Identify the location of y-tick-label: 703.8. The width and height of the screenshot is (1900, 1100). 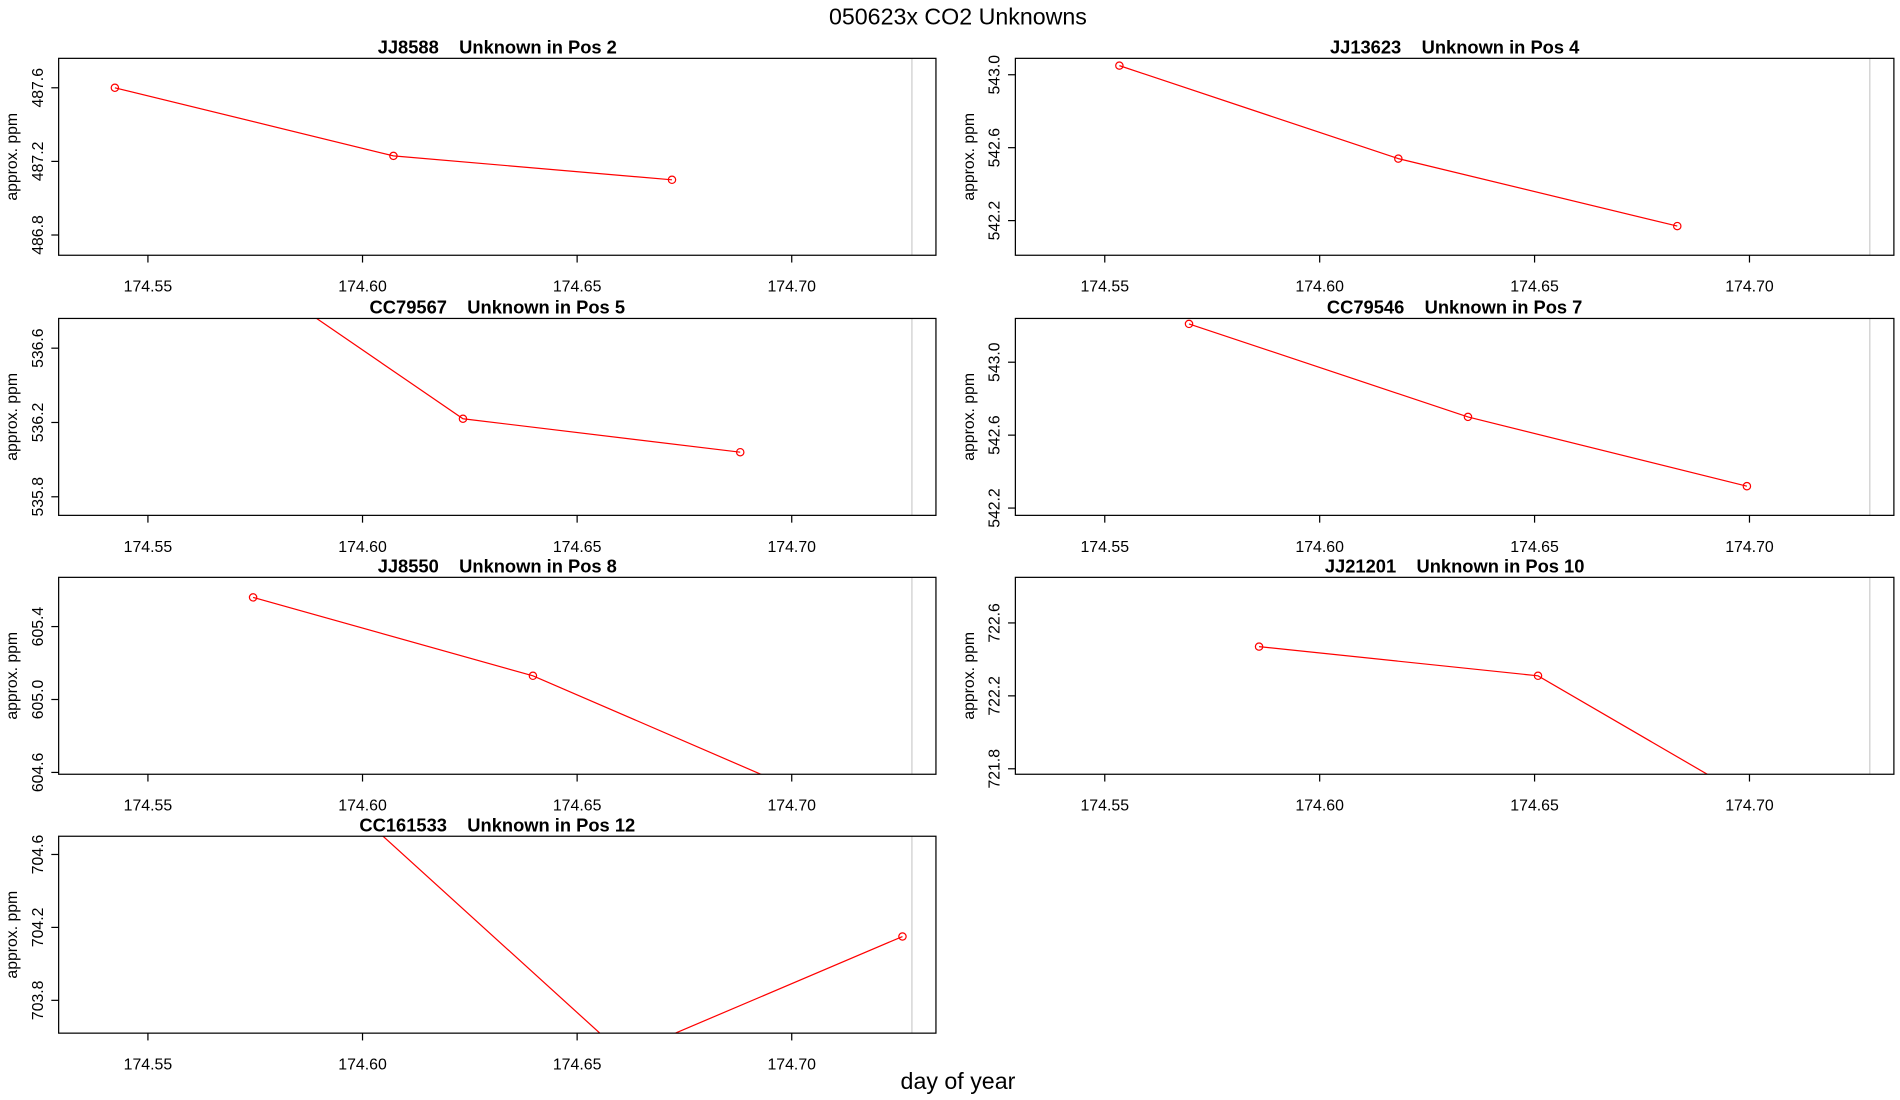
(38, 1000).